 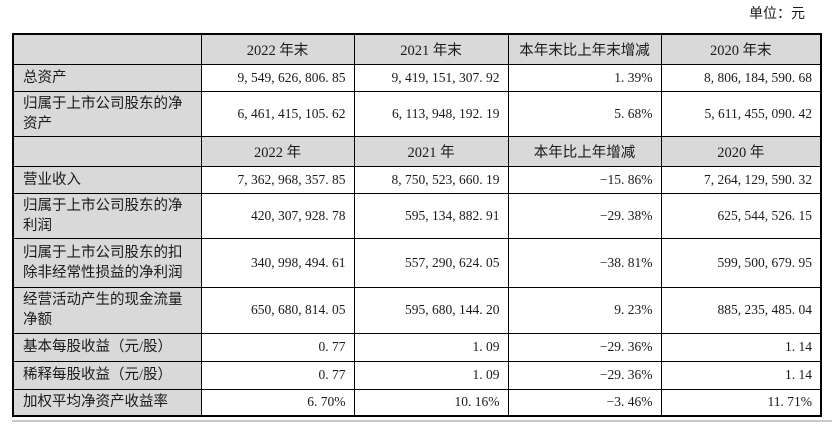 What do you see at coordinates (277, 179) in the screenshot?
I see `cell-2022: 7, 362, 968, 357. 85` at bounding box center [277, 179].